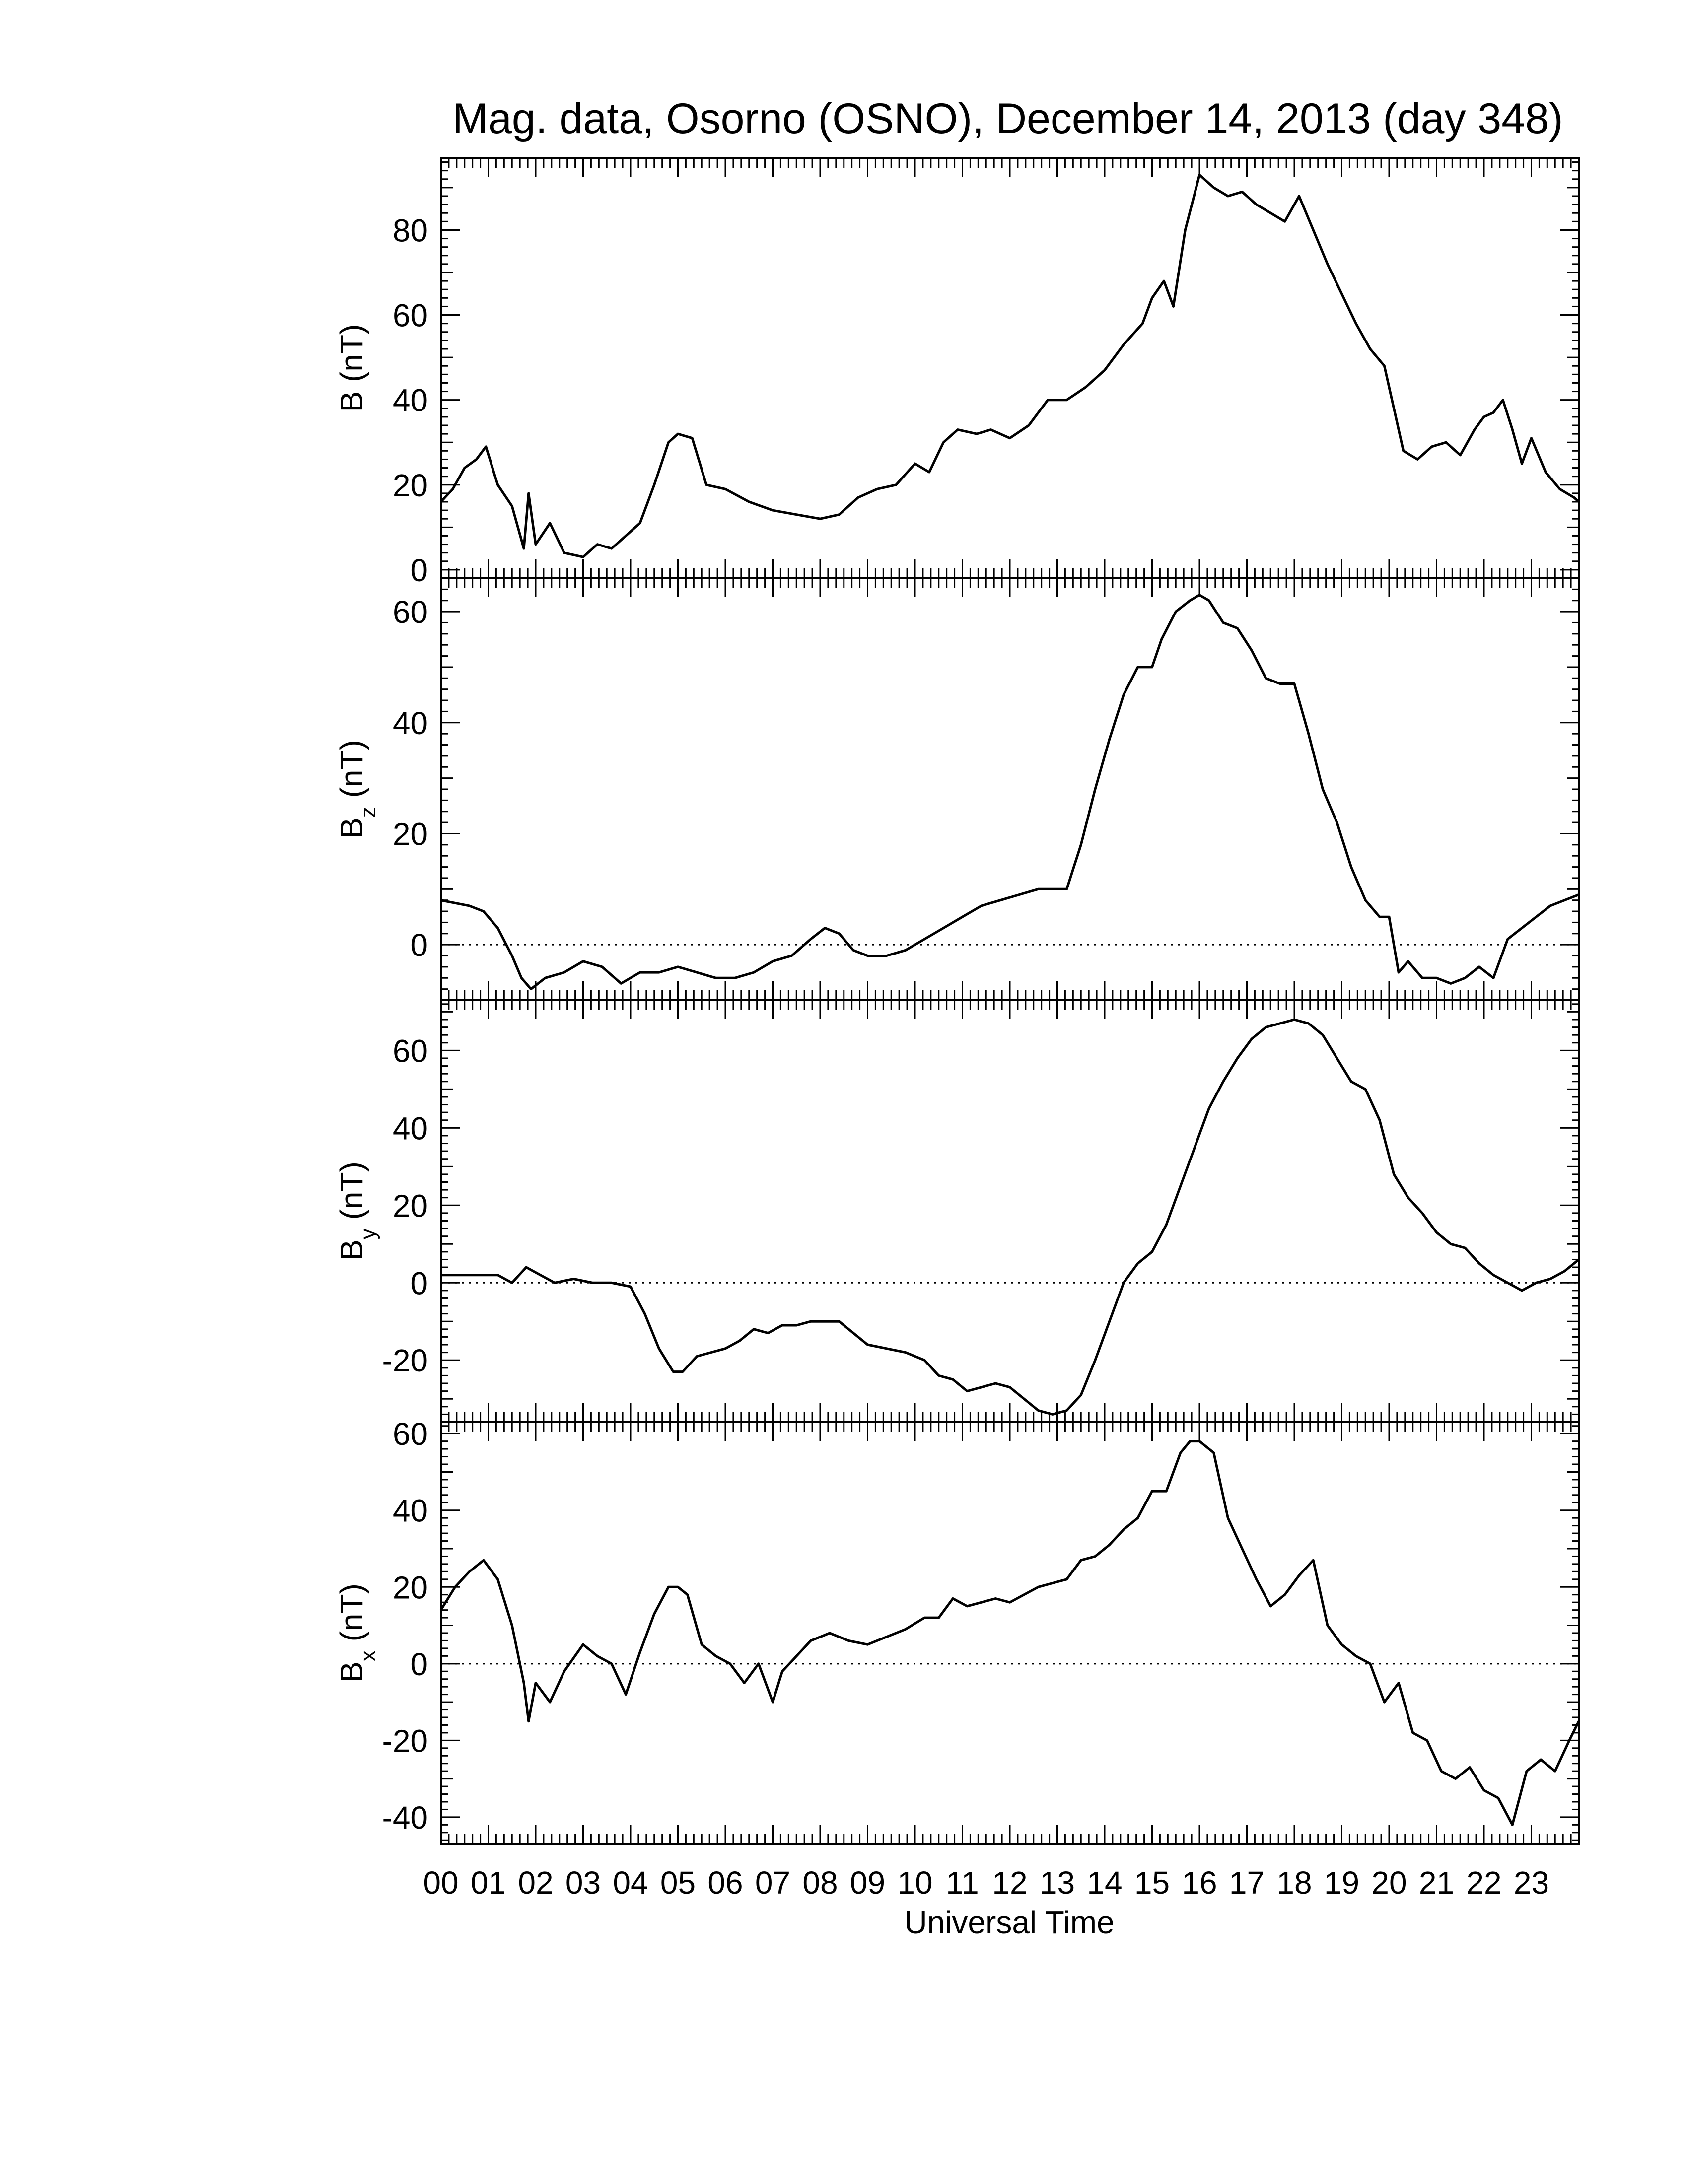 This screenshot has width=1688, height=2184. I want to click on x-tick-label: 08, so click(820, 1883).